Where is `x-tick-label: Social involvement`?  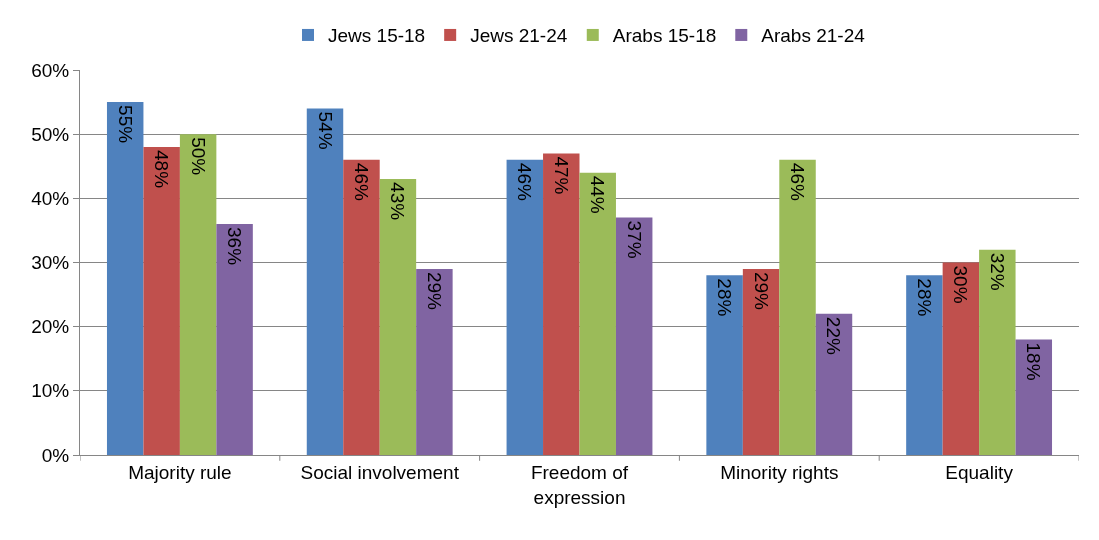
x-tick-label: Social involvement is located at coordinates (380, 472).